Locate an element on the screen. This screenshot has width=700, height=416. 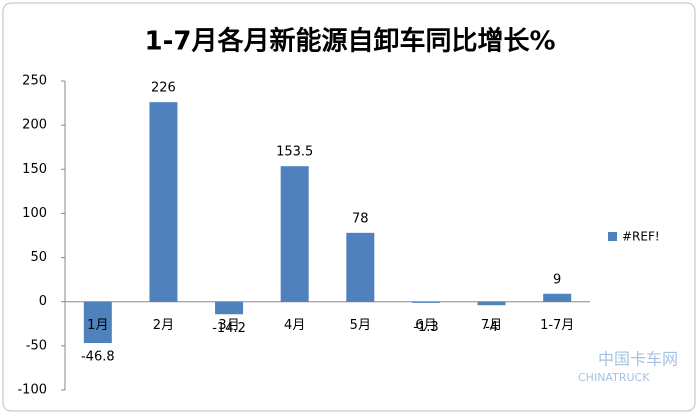
data-label: 153.5 is located at coordinates (294, 152).